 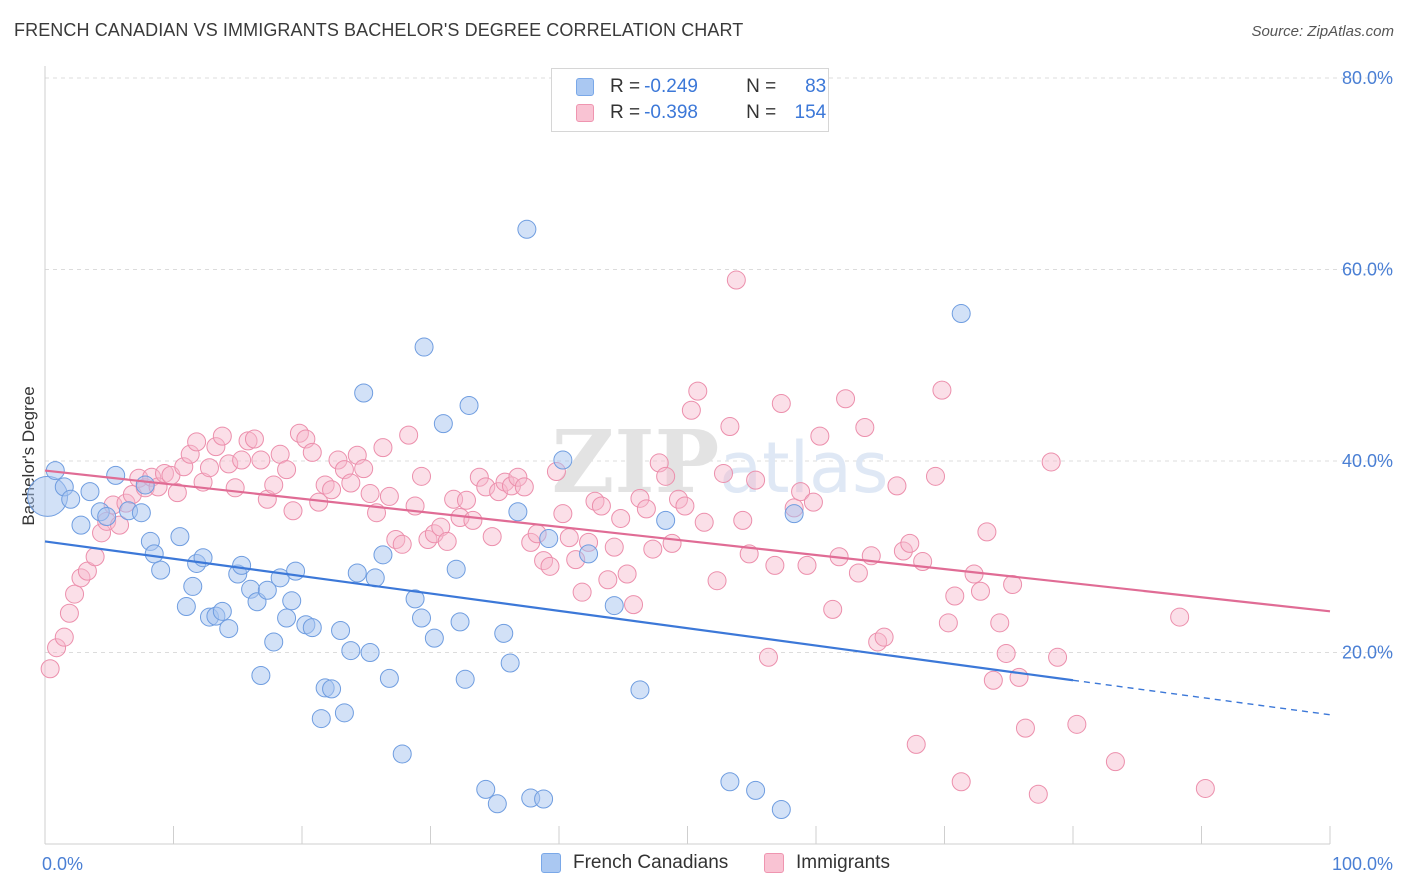 I want to click on bottom-legend-label-immigrants: Immigrants, so click(x=843, y=862).